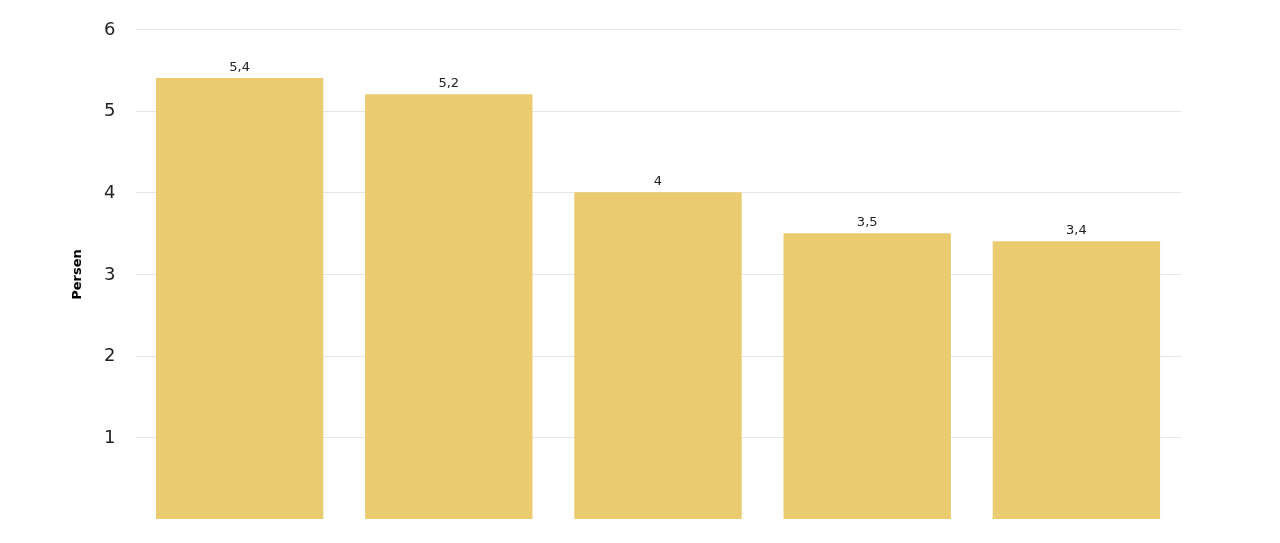 This screenshot has height=543, width=1280. Describe the element at coordinates (110, 273) in the screenshot. I see `y-tick-label: 3` at that location.